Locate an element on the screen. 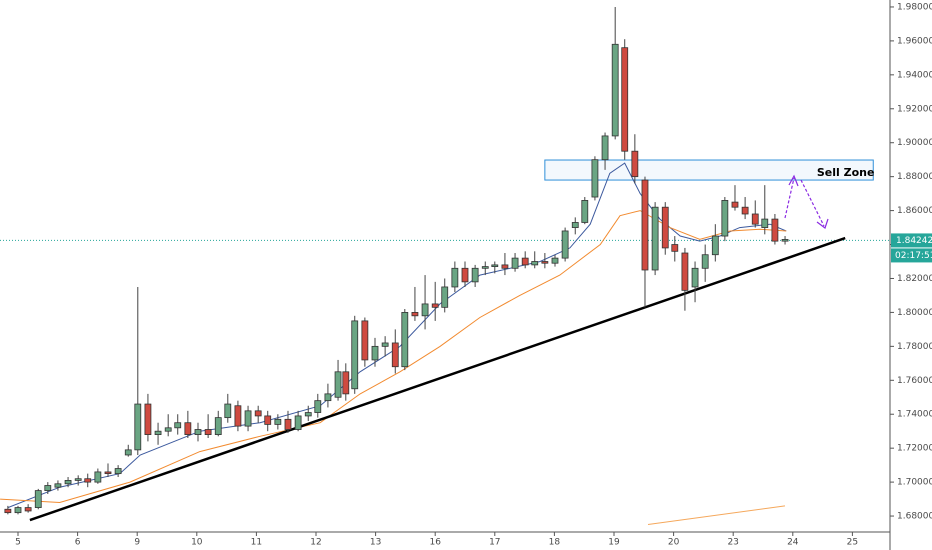 This screenshot has width=932, height=550. countdown-tag is located at coordinates (911, 255).